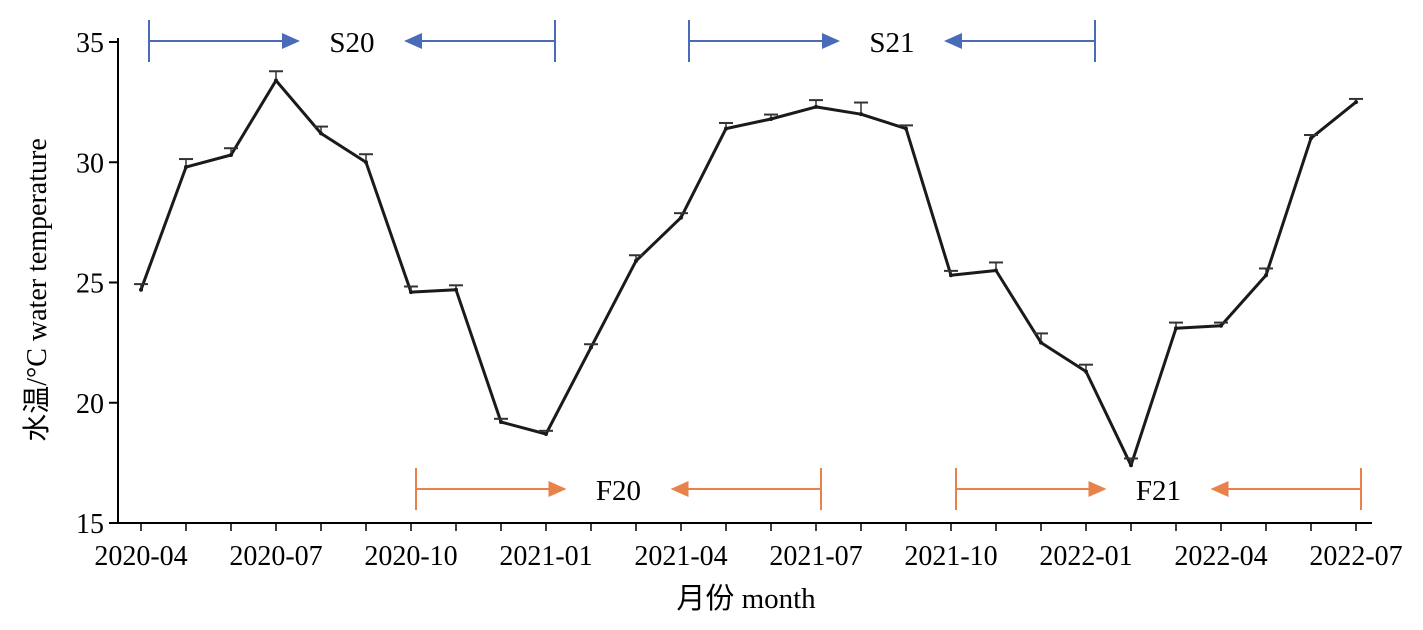 The image size is (1423, 630). What do you see at coordinates (1220, 556) in the screenshot?
I see `x-tick-label: 2022-04` at bounding box center [1220, 556].